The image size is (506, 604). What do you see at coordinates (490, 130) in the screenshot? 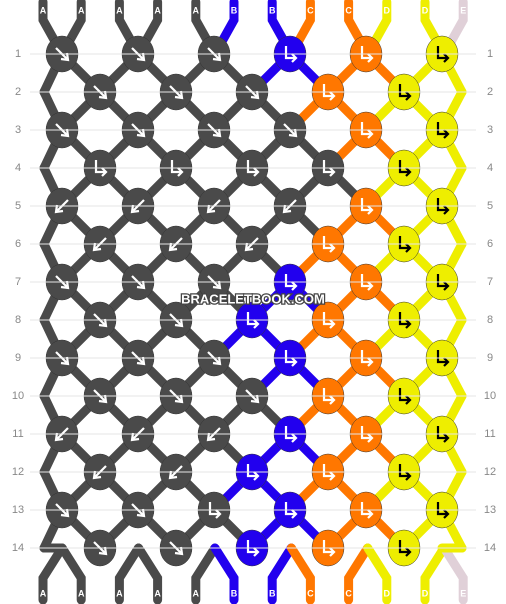
I see `row-label: 3` at bounding box center [490, 130].